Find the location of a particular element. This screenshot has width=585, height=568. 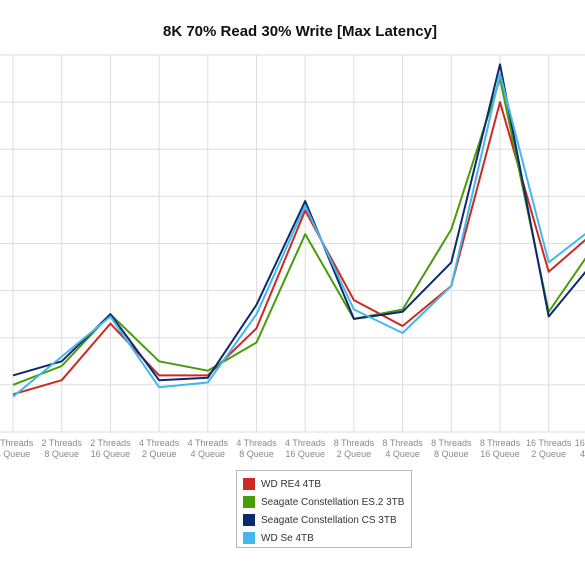

legend-label: Seagate Constellation ES.2 3TB is located at coordinates (333, 502).